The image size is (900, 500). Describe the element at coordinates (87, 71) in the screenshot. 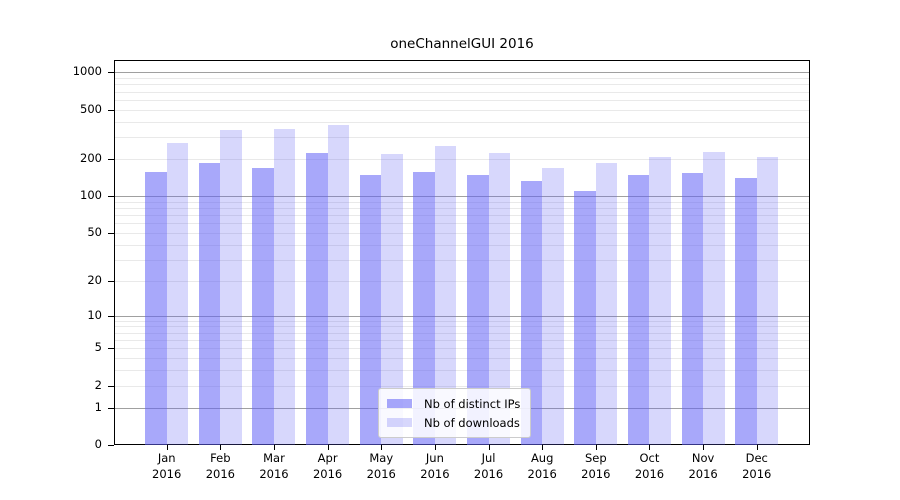

I see `y-axis-tick-label-1000: 1000` at that location.